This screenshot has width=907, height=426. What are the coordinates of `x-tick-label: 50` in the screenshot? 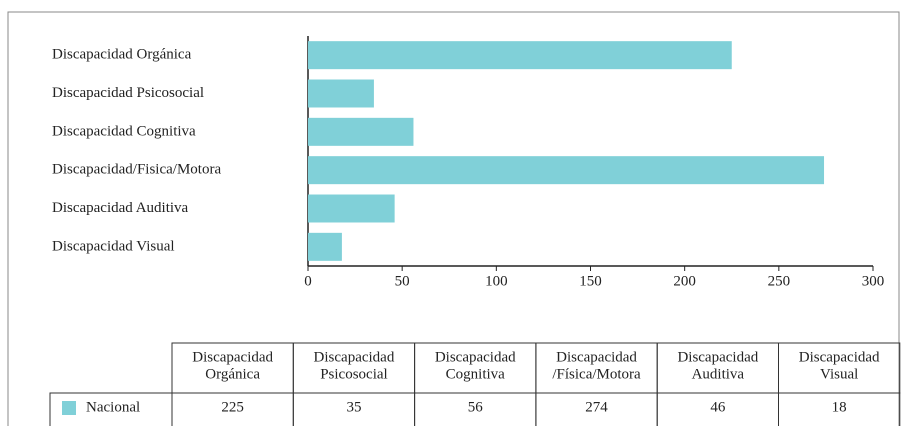 It's located at (402, 281).